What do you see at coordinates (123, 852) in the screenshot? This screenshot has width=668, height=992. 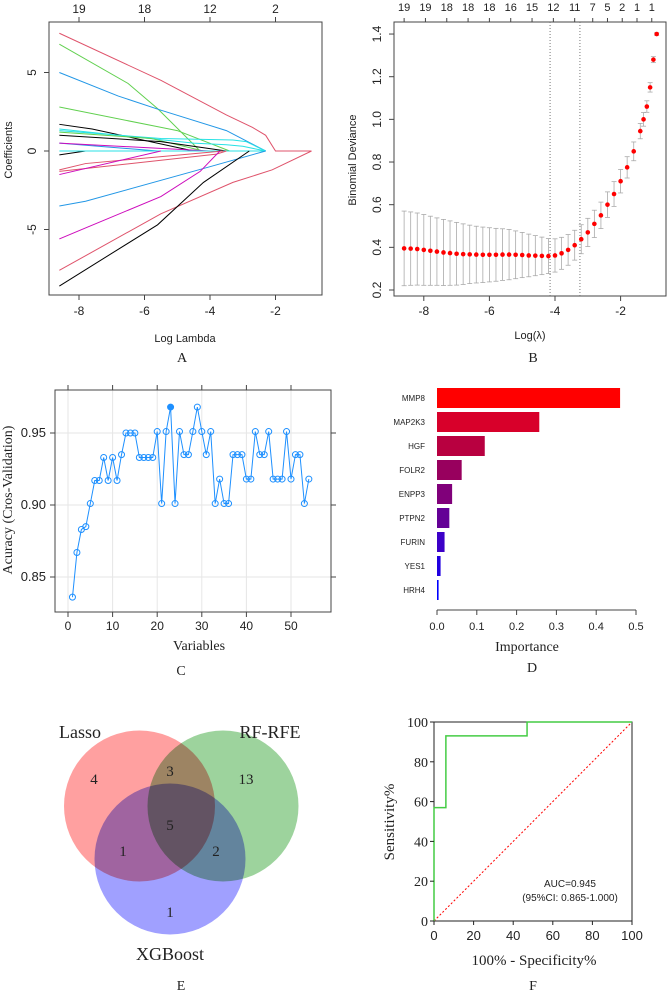 I see `venn-count: 1` at bounding box center [123, 852].